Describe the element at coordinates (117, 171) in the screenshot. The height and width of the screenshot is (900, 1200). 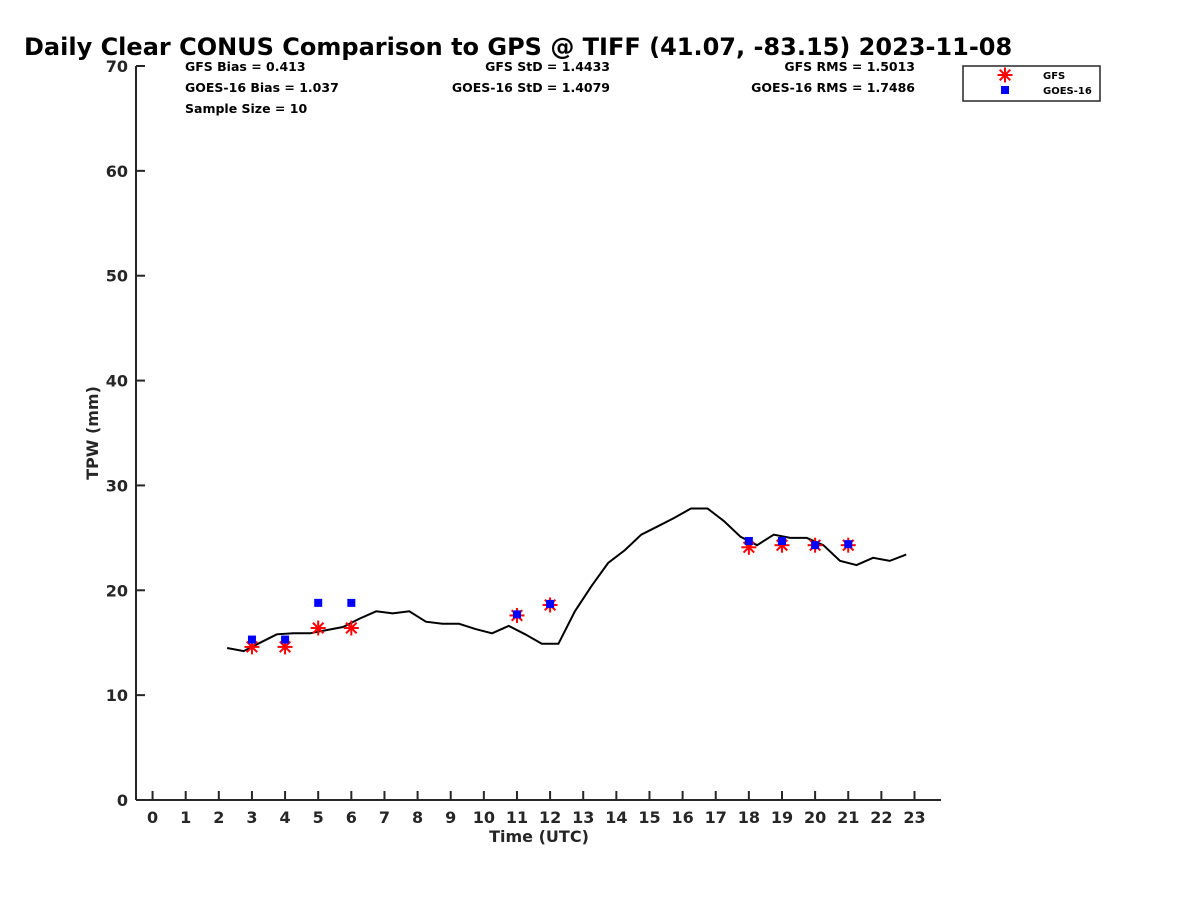
I see `y-tick-label: 60` at that location.